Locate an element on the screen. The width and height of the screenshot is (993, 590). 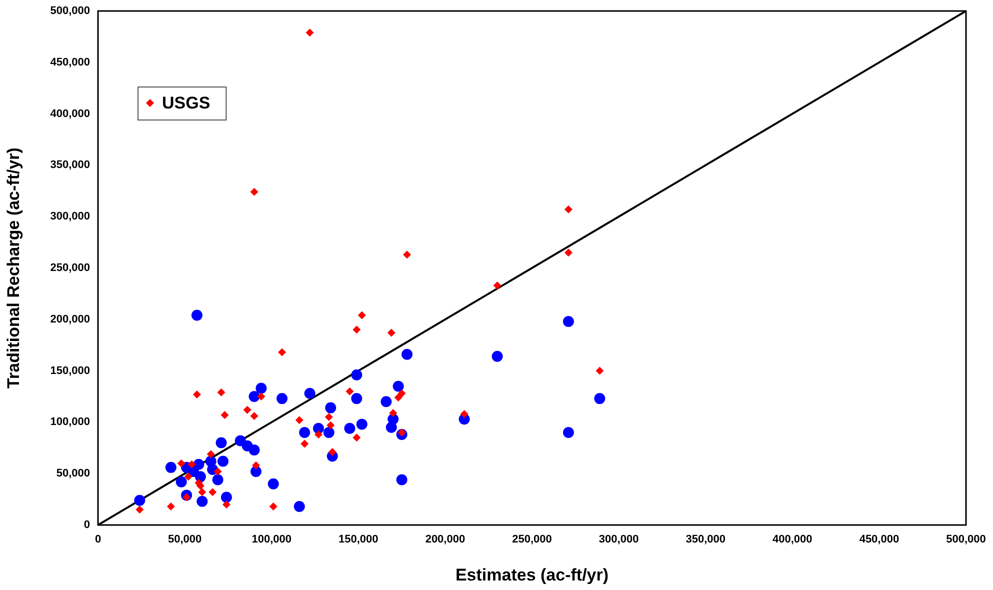
y-axis-title: Traditional Recharge (ac-ft/yr) is located at coordinates (13, 268).